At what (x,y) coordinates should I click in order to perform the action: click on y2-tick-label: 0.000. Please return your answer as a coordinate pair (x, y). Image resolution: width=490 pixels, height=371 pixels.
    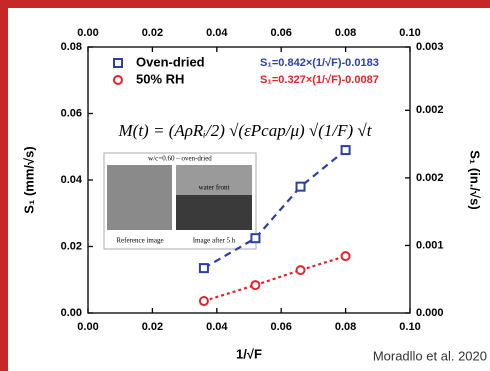
    Looking at the image, I should click on (430, 313).